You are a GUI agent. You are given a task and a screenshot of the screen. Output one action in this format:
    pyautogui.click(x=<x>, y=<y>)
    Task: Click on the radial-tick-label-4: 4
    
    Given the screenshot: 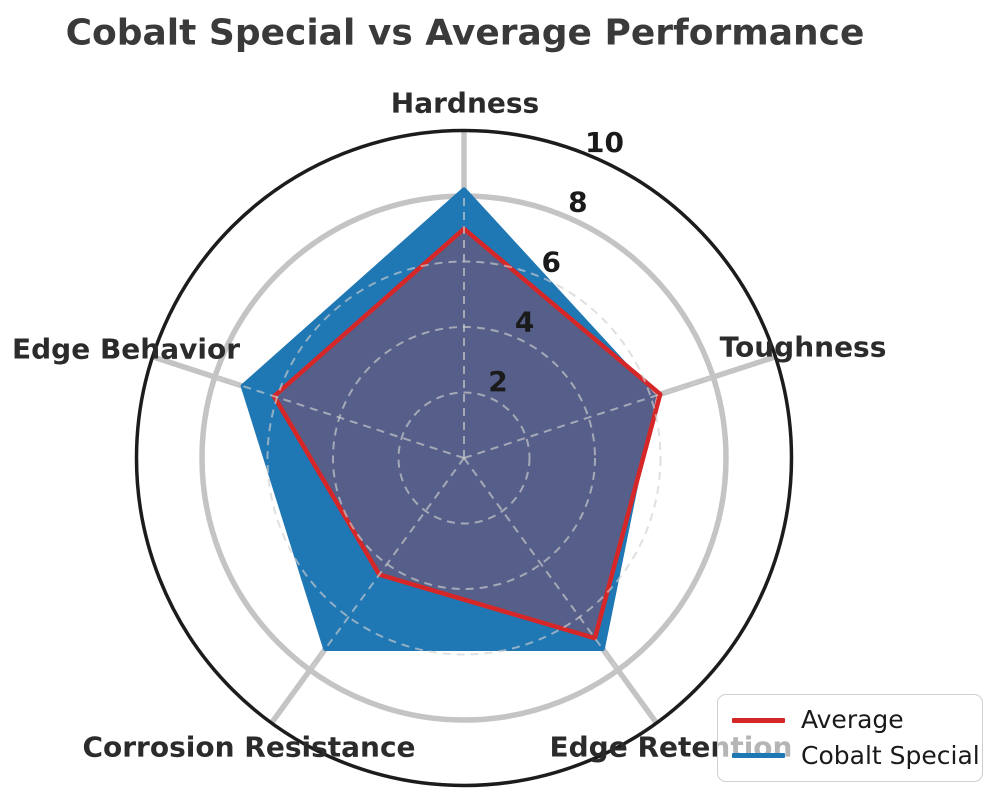 What is the action you would take?
    pyautogui.click(x=524, y=321)
    